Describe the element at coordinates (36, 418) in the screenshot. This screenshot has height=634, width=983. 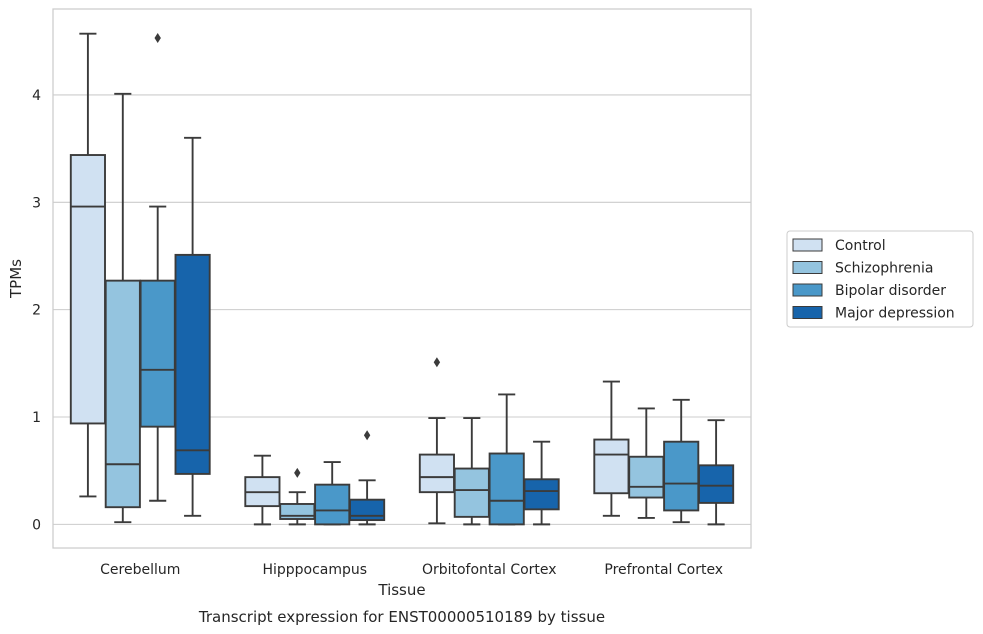
I see `y-tick-label: 1` at that location.